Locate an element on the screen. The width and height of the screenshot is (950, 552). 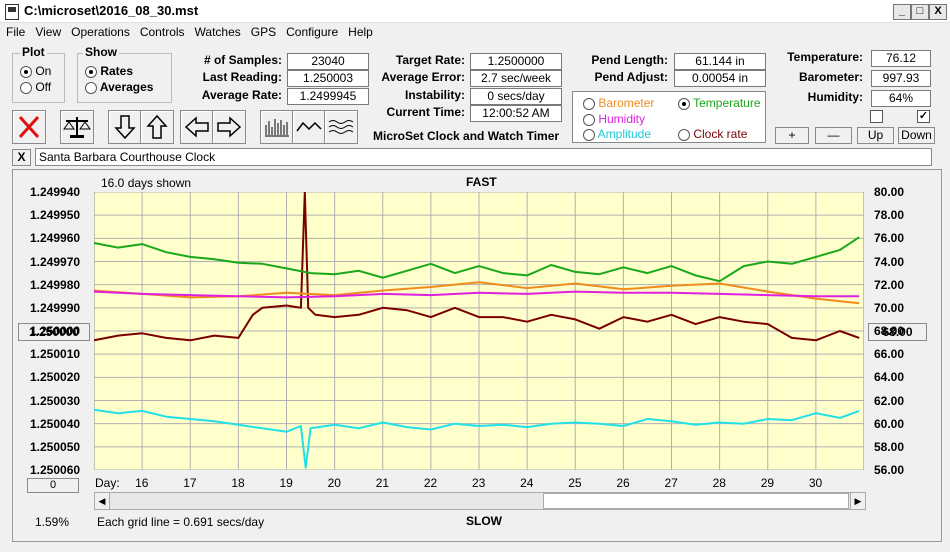
plot-off-radio is located at coordinates (26, 87).